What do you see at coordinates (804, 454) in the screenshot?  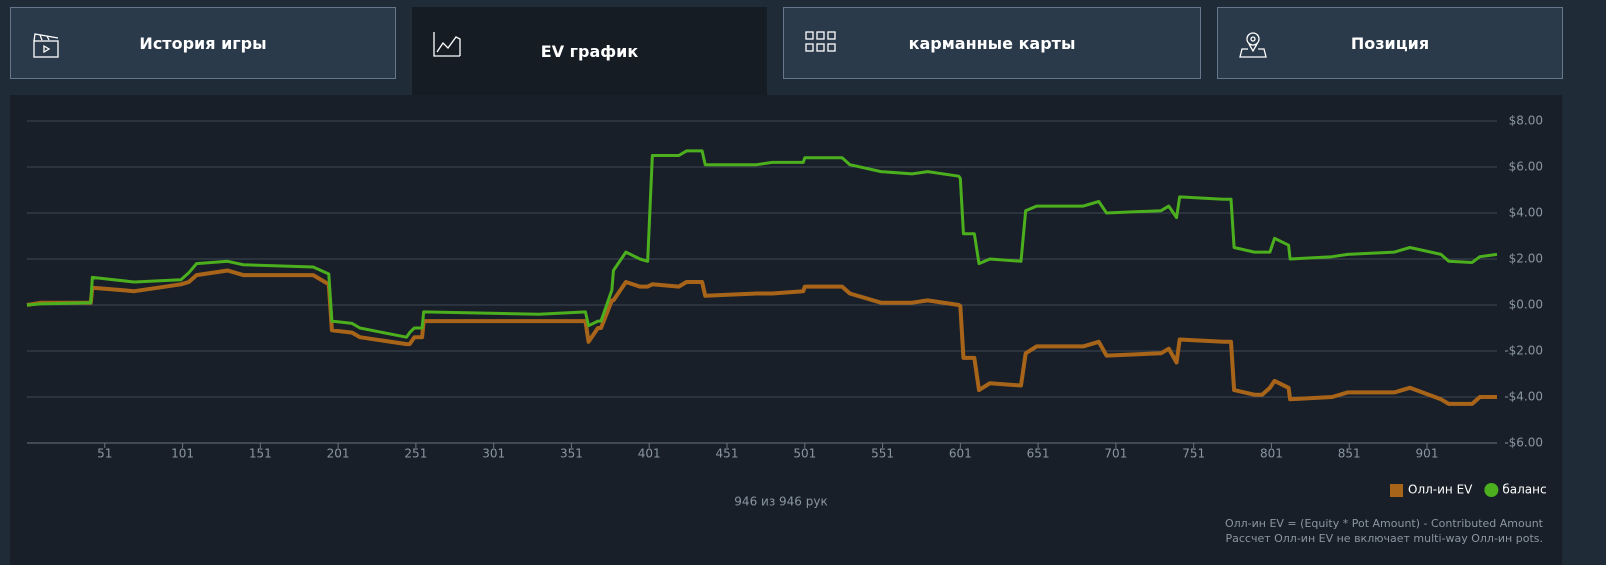 I see `x-tick-label: 501` at bounding box center [804, 454].